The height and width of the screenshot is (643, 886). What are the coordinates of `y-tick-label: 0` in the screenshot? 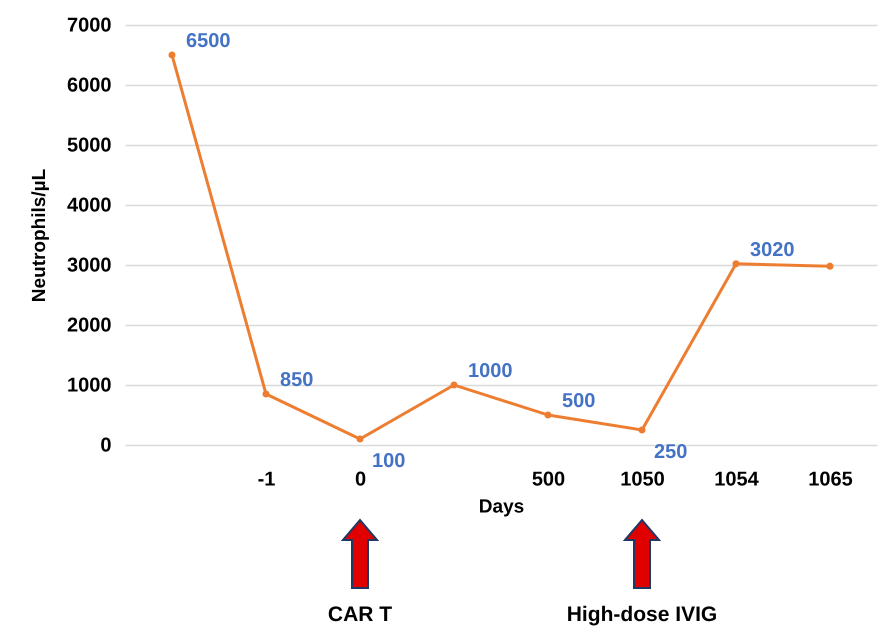 It's located at (106, 445).